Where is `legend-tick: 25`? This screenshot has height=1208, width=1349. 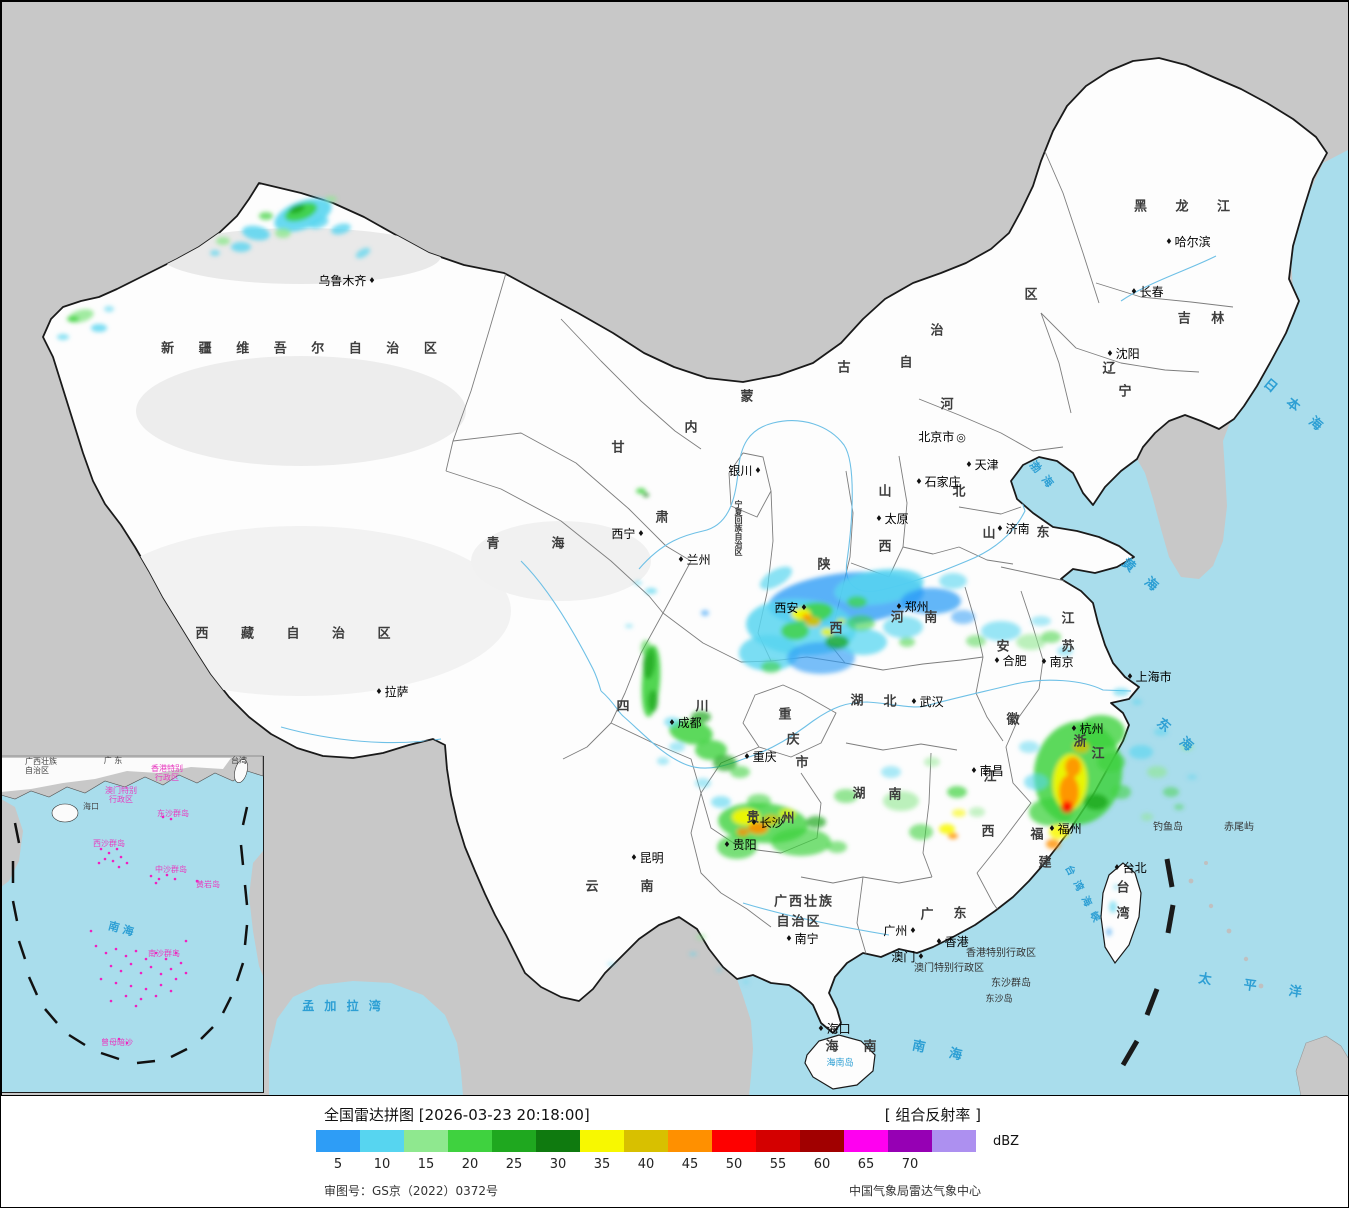
legend-tick: 25 is located at coordinates (514, 1164).